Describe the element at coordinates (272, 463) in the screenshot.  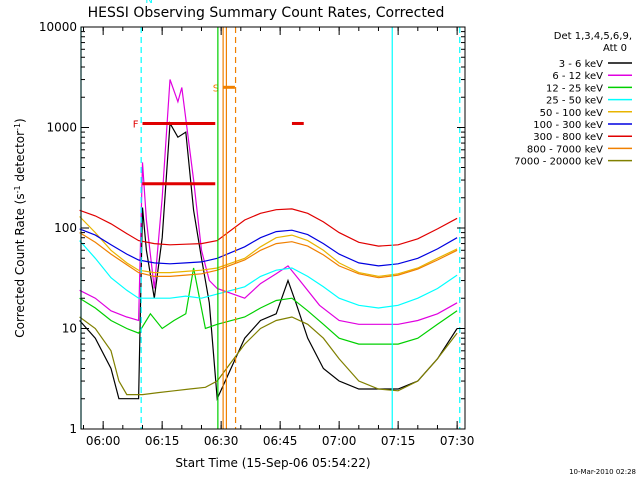
I see `x-axis-label: Start Time (15-Sep-06 05:54:22)` at that location.